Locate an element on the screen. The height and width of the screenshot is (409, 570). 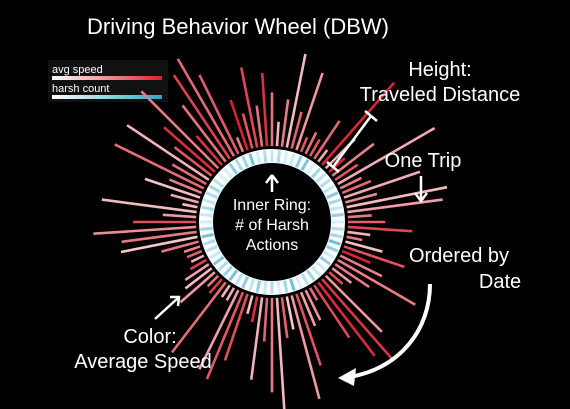
curved-arrow-icon is located at coordinates (390, 331).